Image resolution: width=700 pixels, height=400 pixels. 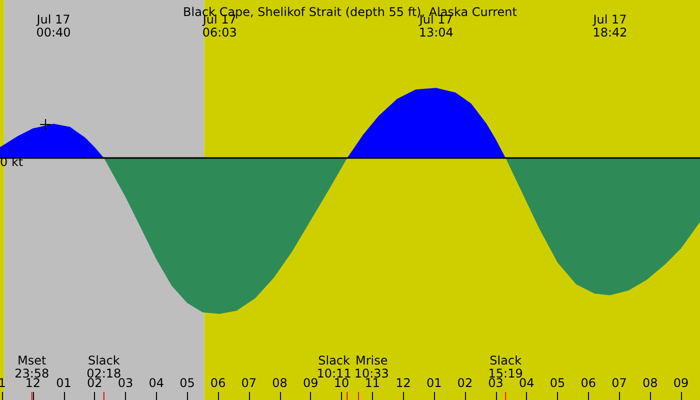 I want to click on x-tick-label: 03, so click(x=126, y=383).